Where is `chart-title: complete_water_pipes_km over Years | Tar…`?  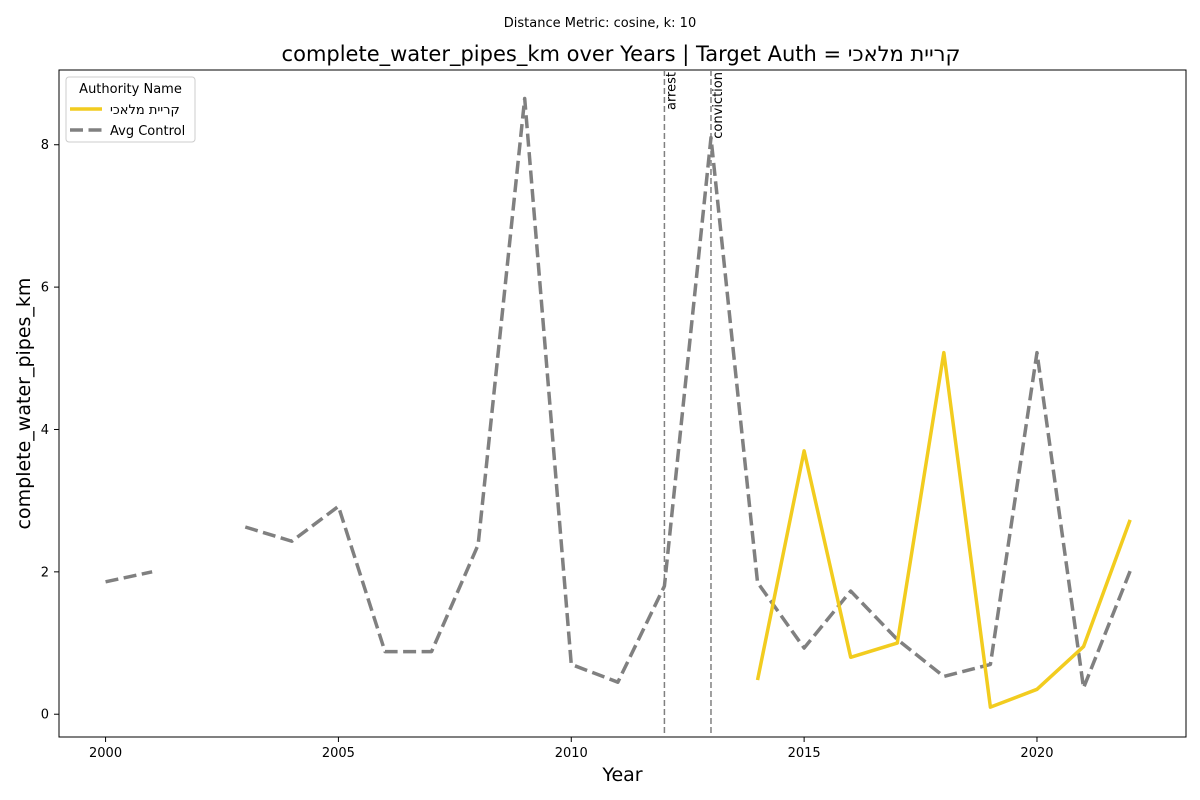
chart-title: complete_water_pipes_km over Years | Tar… is located at coordinates (621, 54).